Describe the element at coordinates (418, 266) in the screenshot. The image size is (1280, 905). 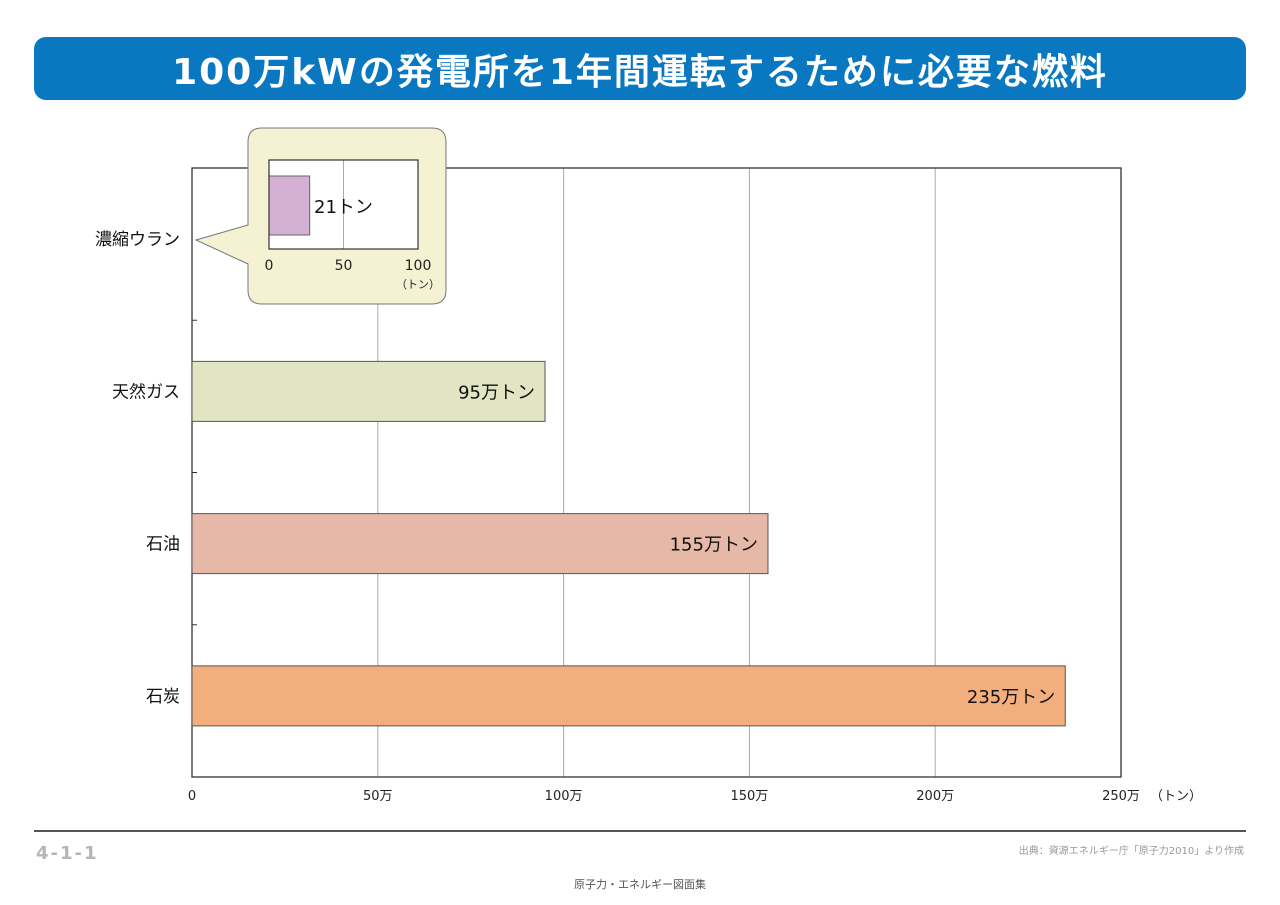
I see `inset-tick-label: 100` at that location.